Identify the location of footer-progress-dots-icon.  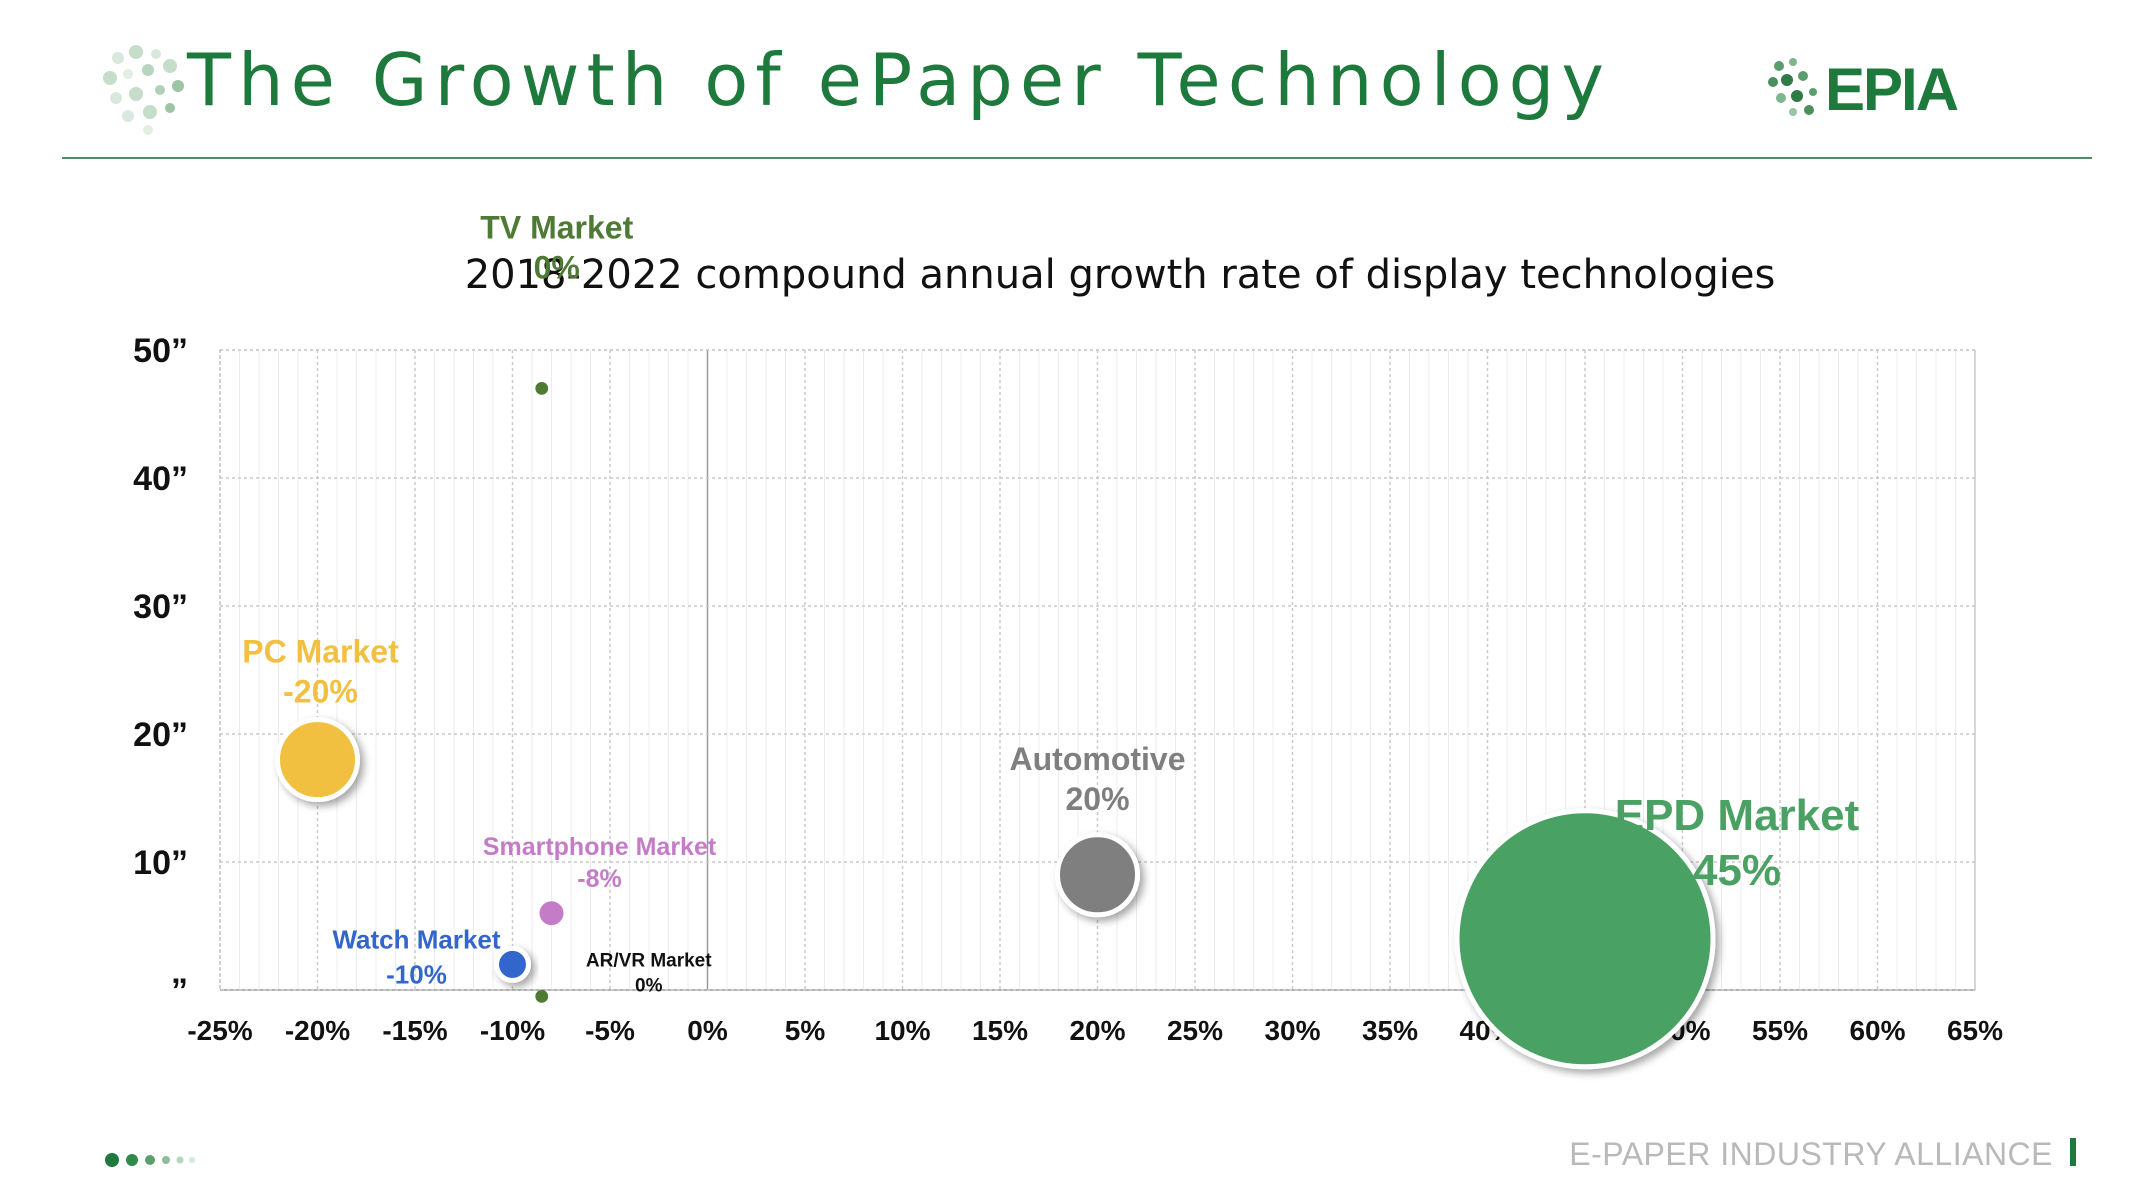
(150, 1160).